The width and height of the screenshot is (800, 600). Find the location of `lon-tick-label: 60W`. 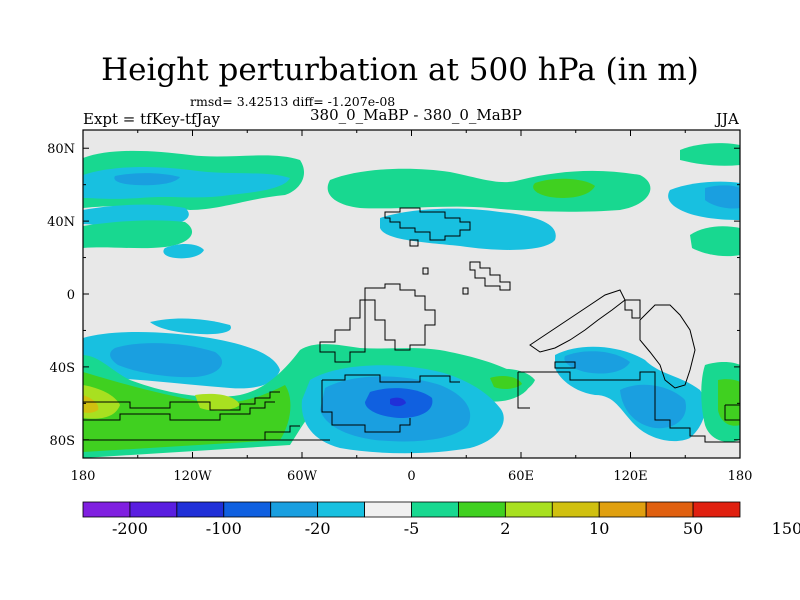

lon-tick-label: 60W is located at coordinates (302, 476).